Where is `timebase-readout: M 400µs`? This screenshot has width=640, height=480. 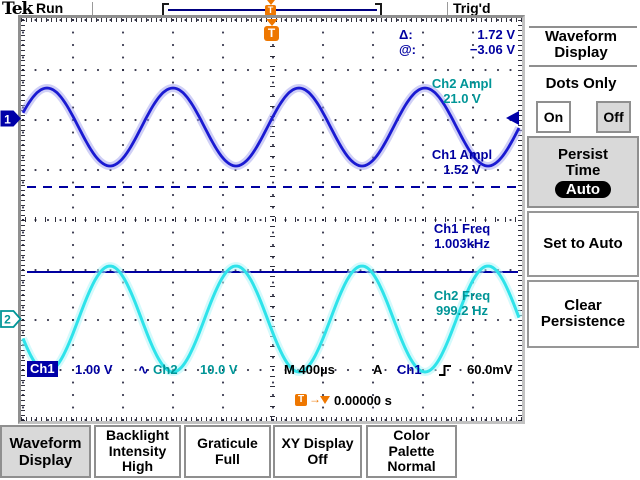 timebase-readout: M 400µs is located at coordinates (309, 369).